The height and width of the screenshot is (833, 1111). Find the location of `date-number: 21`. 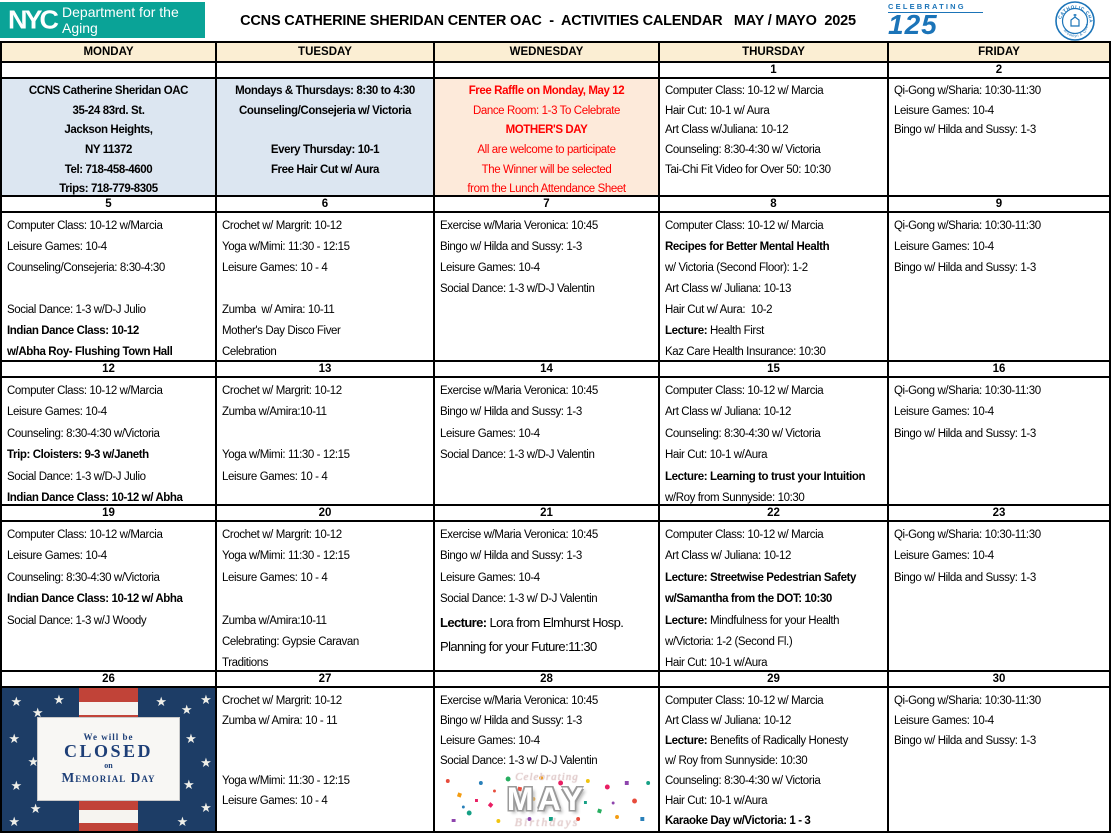

date-number: 21 is located at coordinates (546, 513).